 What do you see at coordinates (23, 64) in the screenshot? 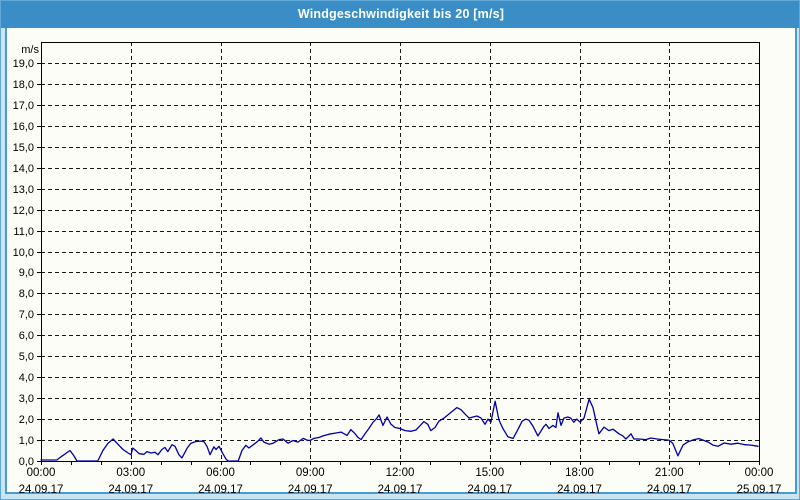
I see `svg-text: 19,0` at bounding box center [23, 64].